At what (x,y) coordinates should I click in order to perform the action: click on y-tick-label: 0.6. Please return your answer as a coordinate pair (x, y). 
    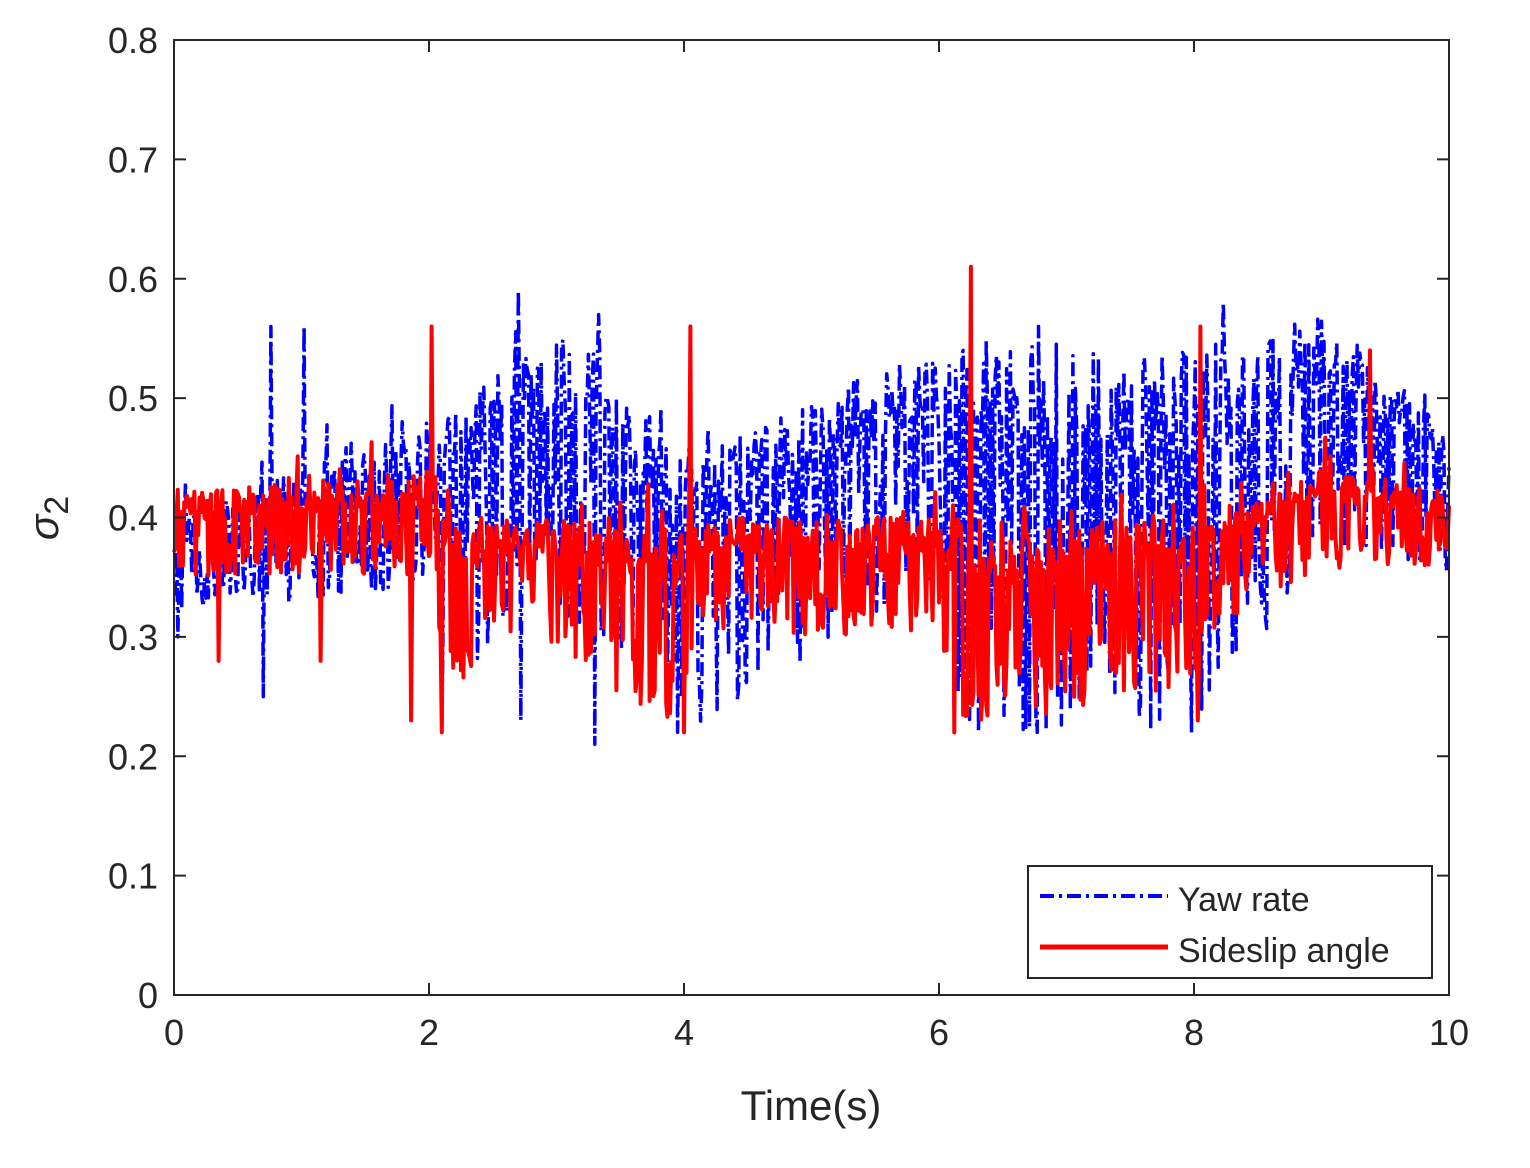
    Looking at the image, I should click on (133, 279).